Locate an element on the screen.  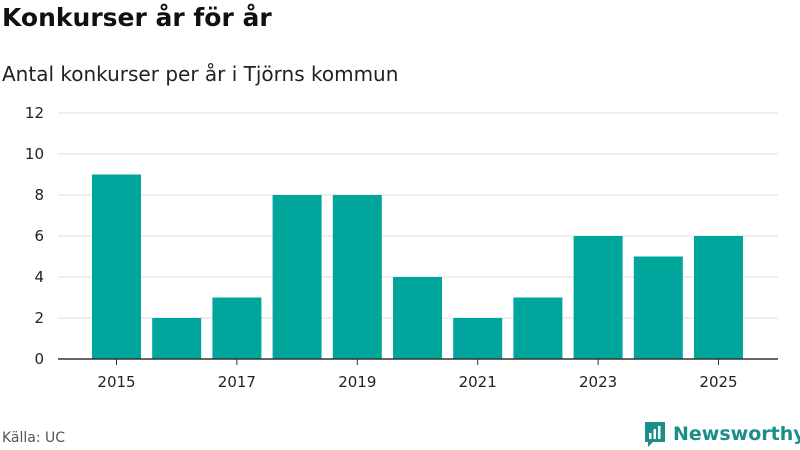
brand-name: Newsworthy is located at coordinates (736, 434).